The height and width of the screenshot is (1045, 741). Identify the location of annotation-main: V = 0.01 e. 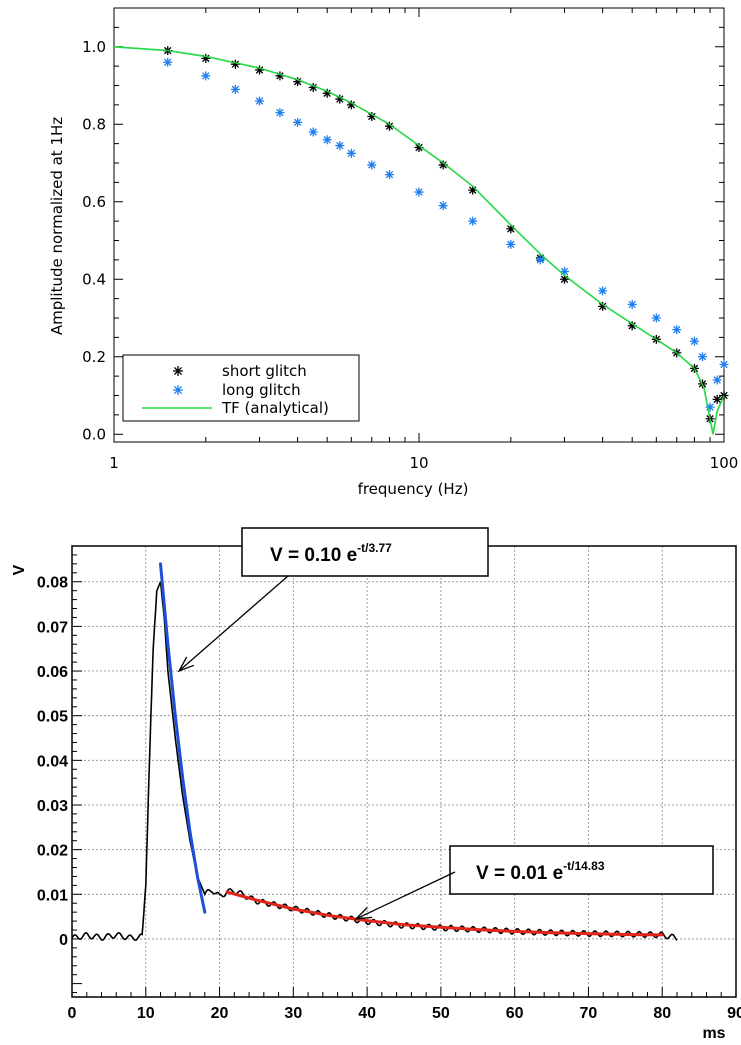
(519, 873).